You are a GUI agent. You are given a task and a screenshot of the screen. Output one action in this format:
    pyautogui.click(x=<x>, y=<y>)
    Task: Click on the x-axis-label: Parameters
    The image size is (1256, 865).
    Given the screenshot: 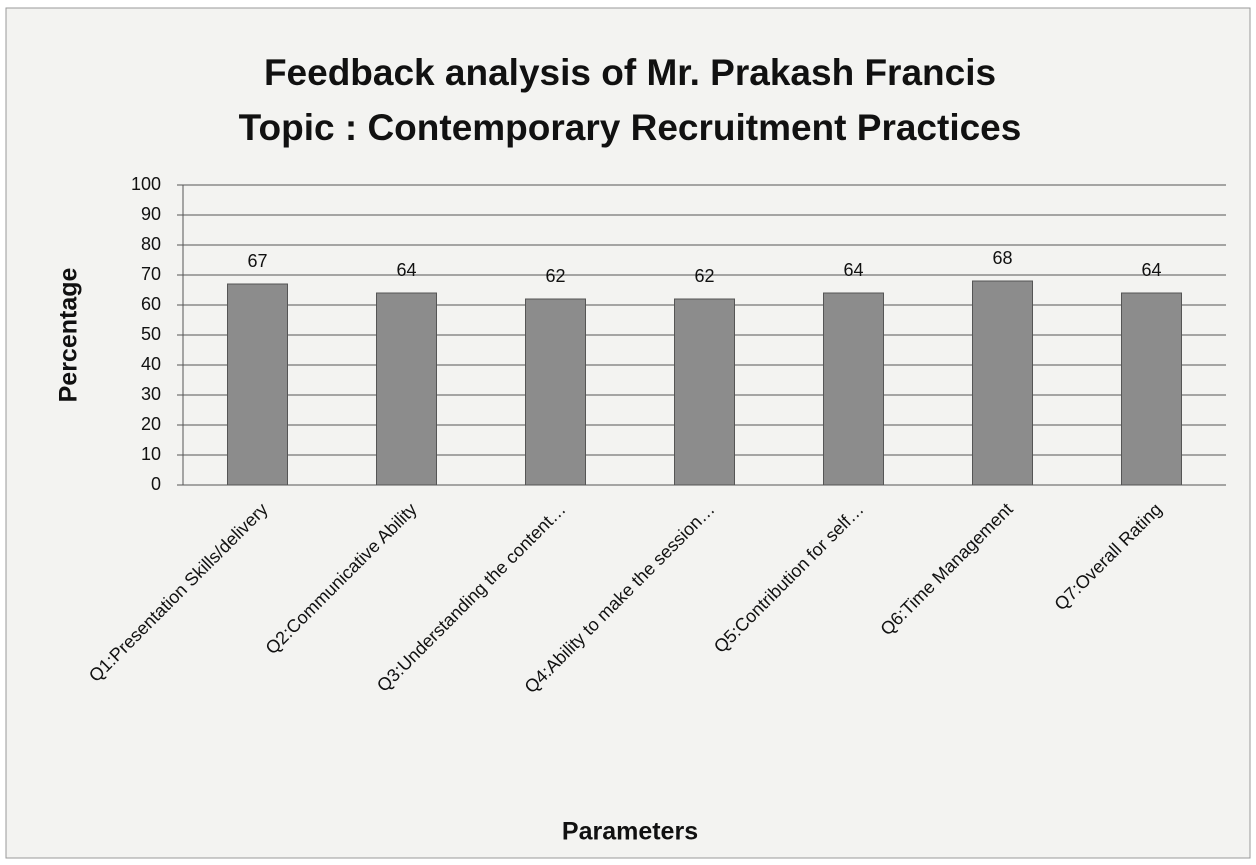 What is the action you would take?
    pyautogui.click(x=630, y=832)
    